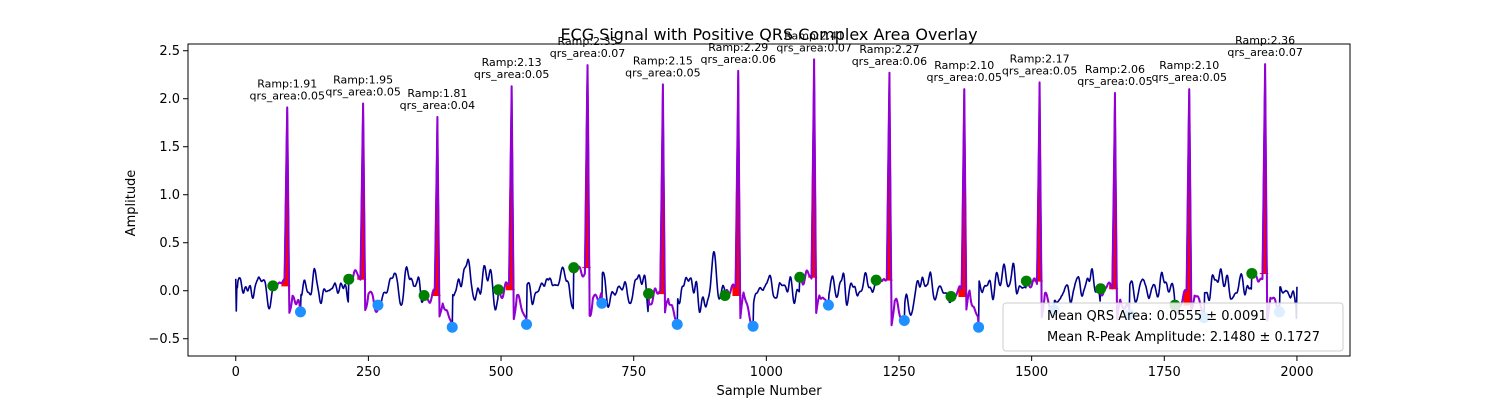 This screenshot has height=400, width=1500. Describe the element at coordinates (1183, 337) in the screenshot. I see `legend-entry-mean-r-peak-amplitude: Mean R-Peak Amplitude: 2.1480 ± 0.1727` at that location.